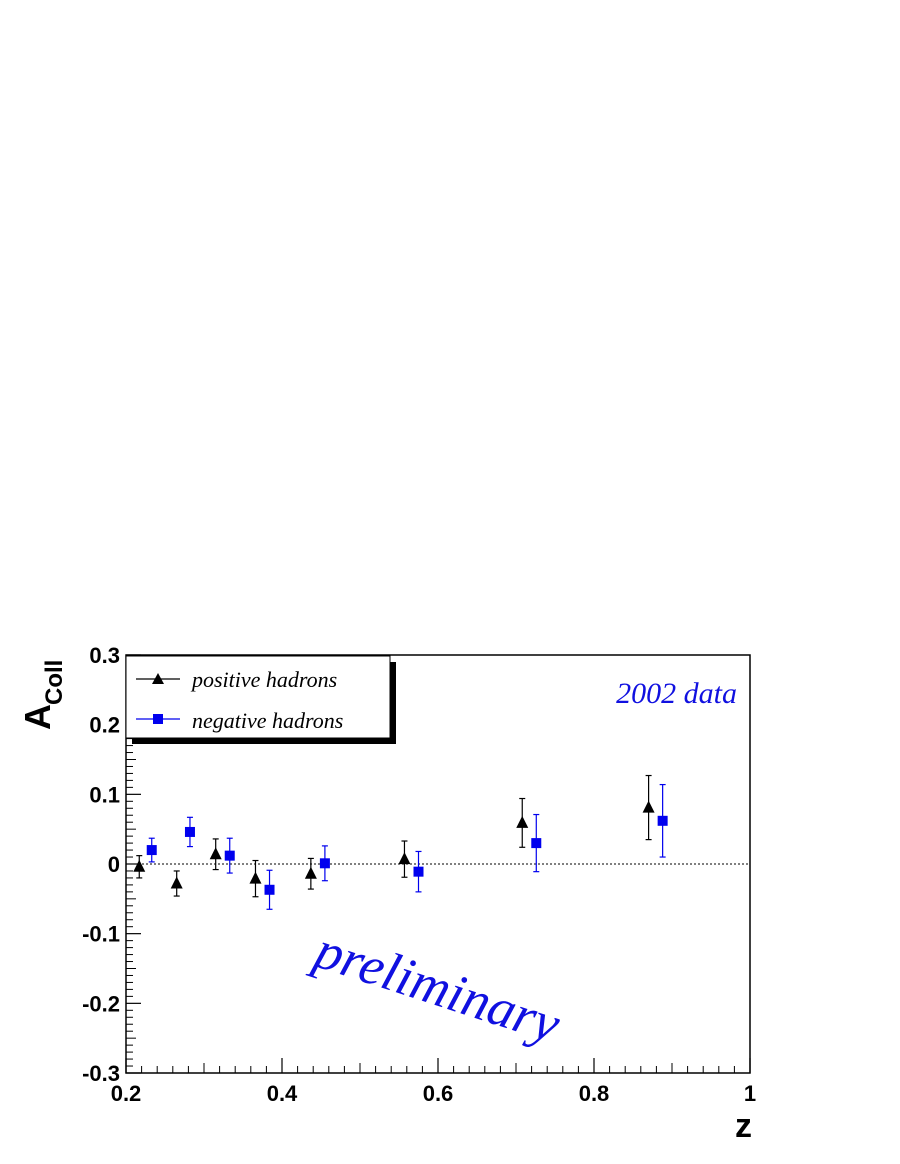 This screenshot has height=1164, width=900. What do you see at coordinates (258, 697) in the screenshot?
I see `legend-box` at bounding box center [258, 697].